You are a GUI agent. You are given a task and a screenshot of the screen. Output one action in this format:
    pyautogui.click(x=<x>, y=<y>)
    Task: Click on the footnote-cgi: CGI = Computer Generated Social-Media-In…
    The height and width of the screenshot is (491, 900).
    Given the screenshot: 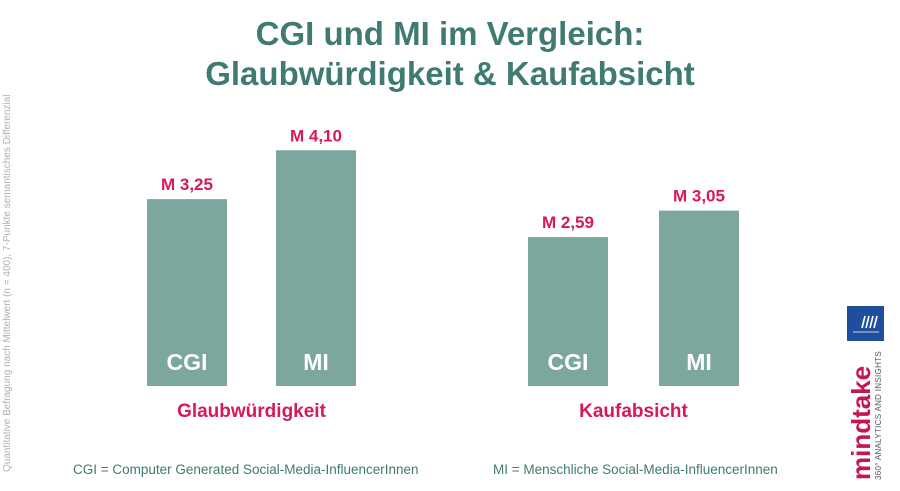 What is the action you would take?
    pyautogui.click(x=246, y=469)
    